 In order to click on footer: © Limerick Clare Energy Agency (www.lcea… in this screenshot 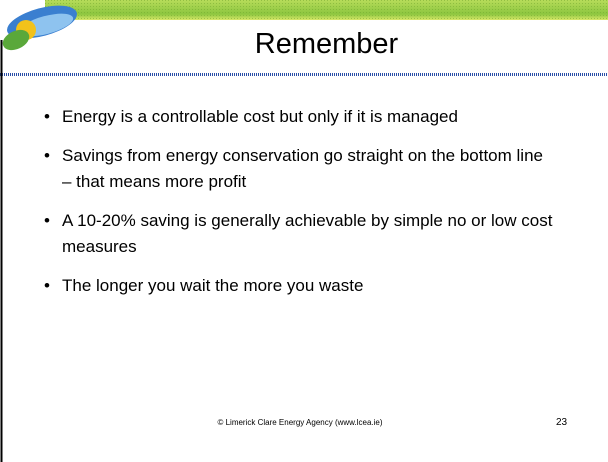, I will do `click(300, 422)`.